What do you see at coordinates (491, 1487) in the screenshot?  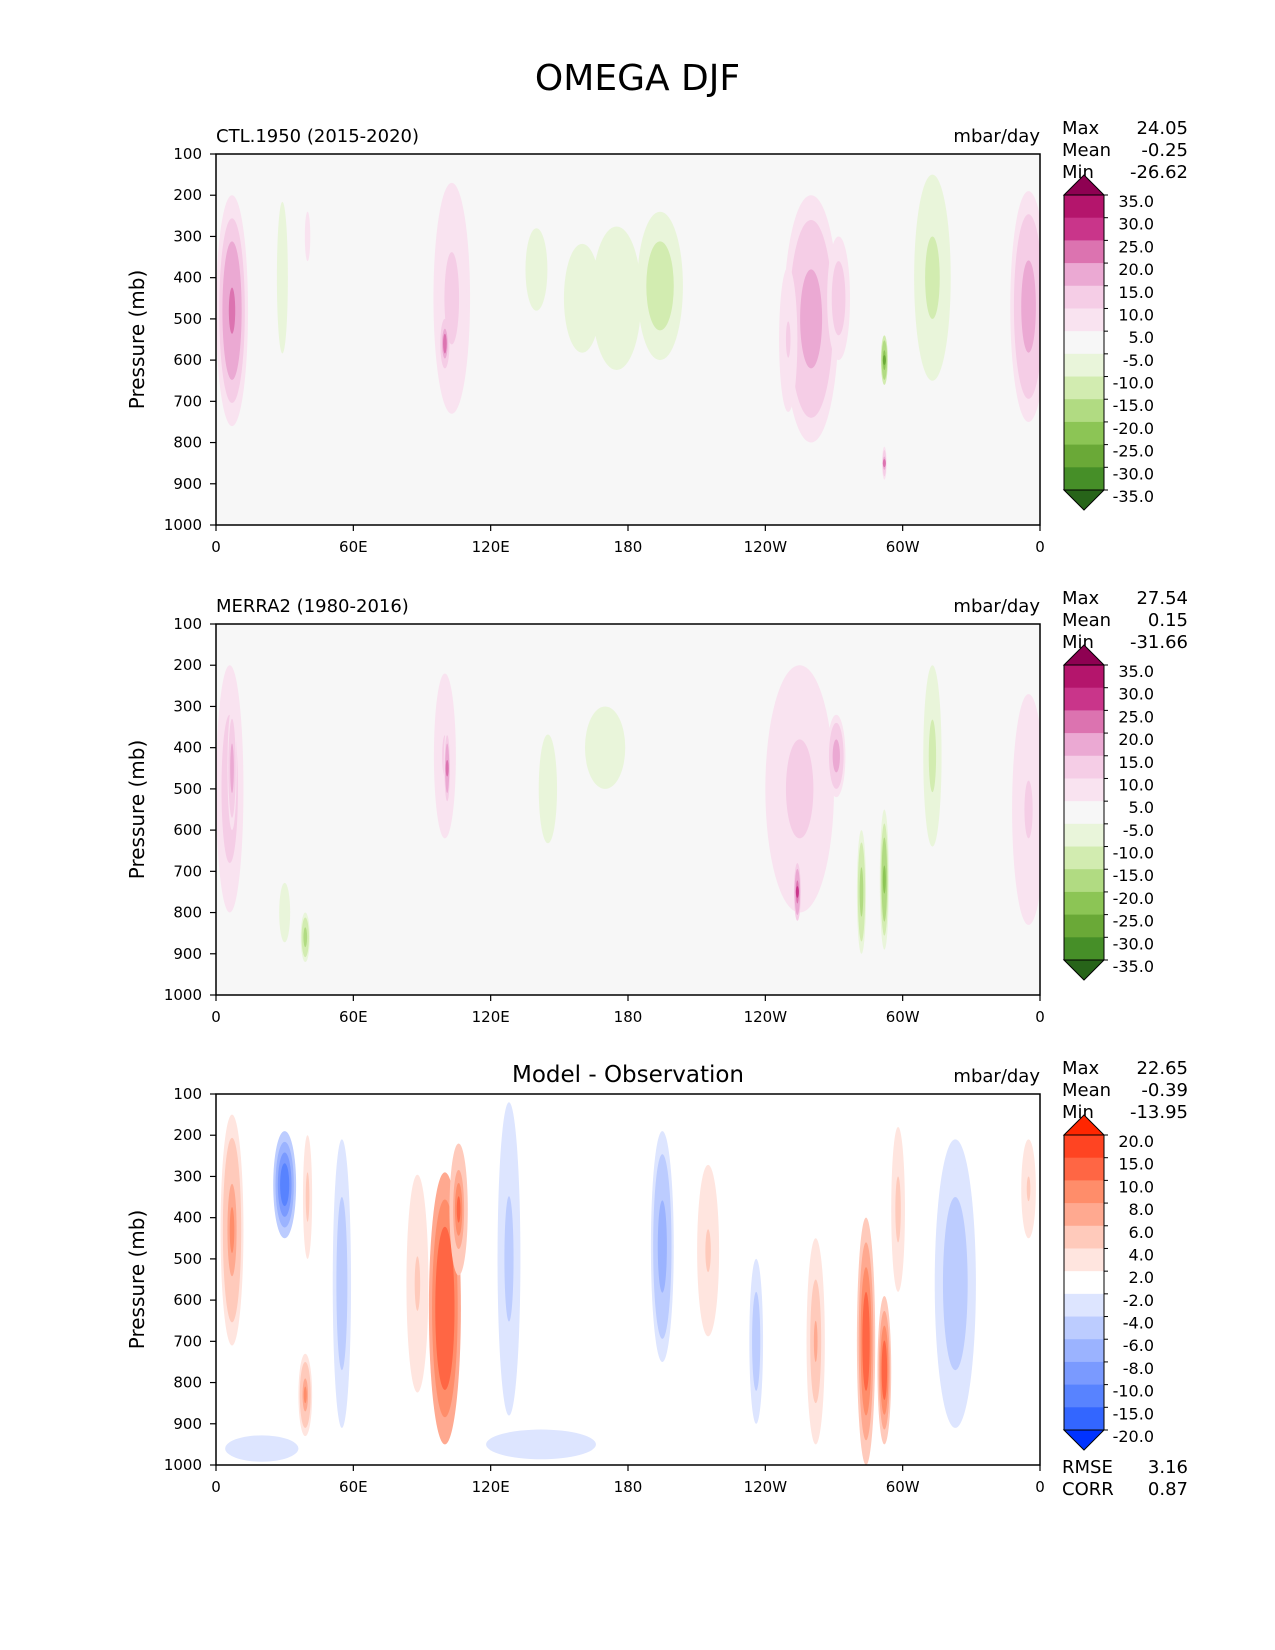 I see `x-tick-label: 120E` at bounding box center [491, 1487].